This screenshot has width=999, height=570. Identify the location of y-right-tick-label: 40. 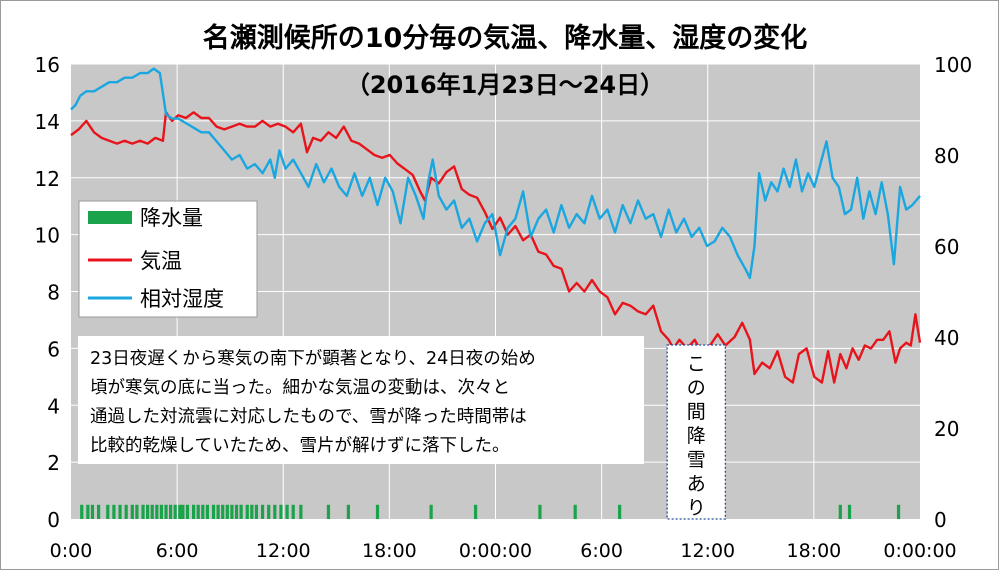
(946, 338).